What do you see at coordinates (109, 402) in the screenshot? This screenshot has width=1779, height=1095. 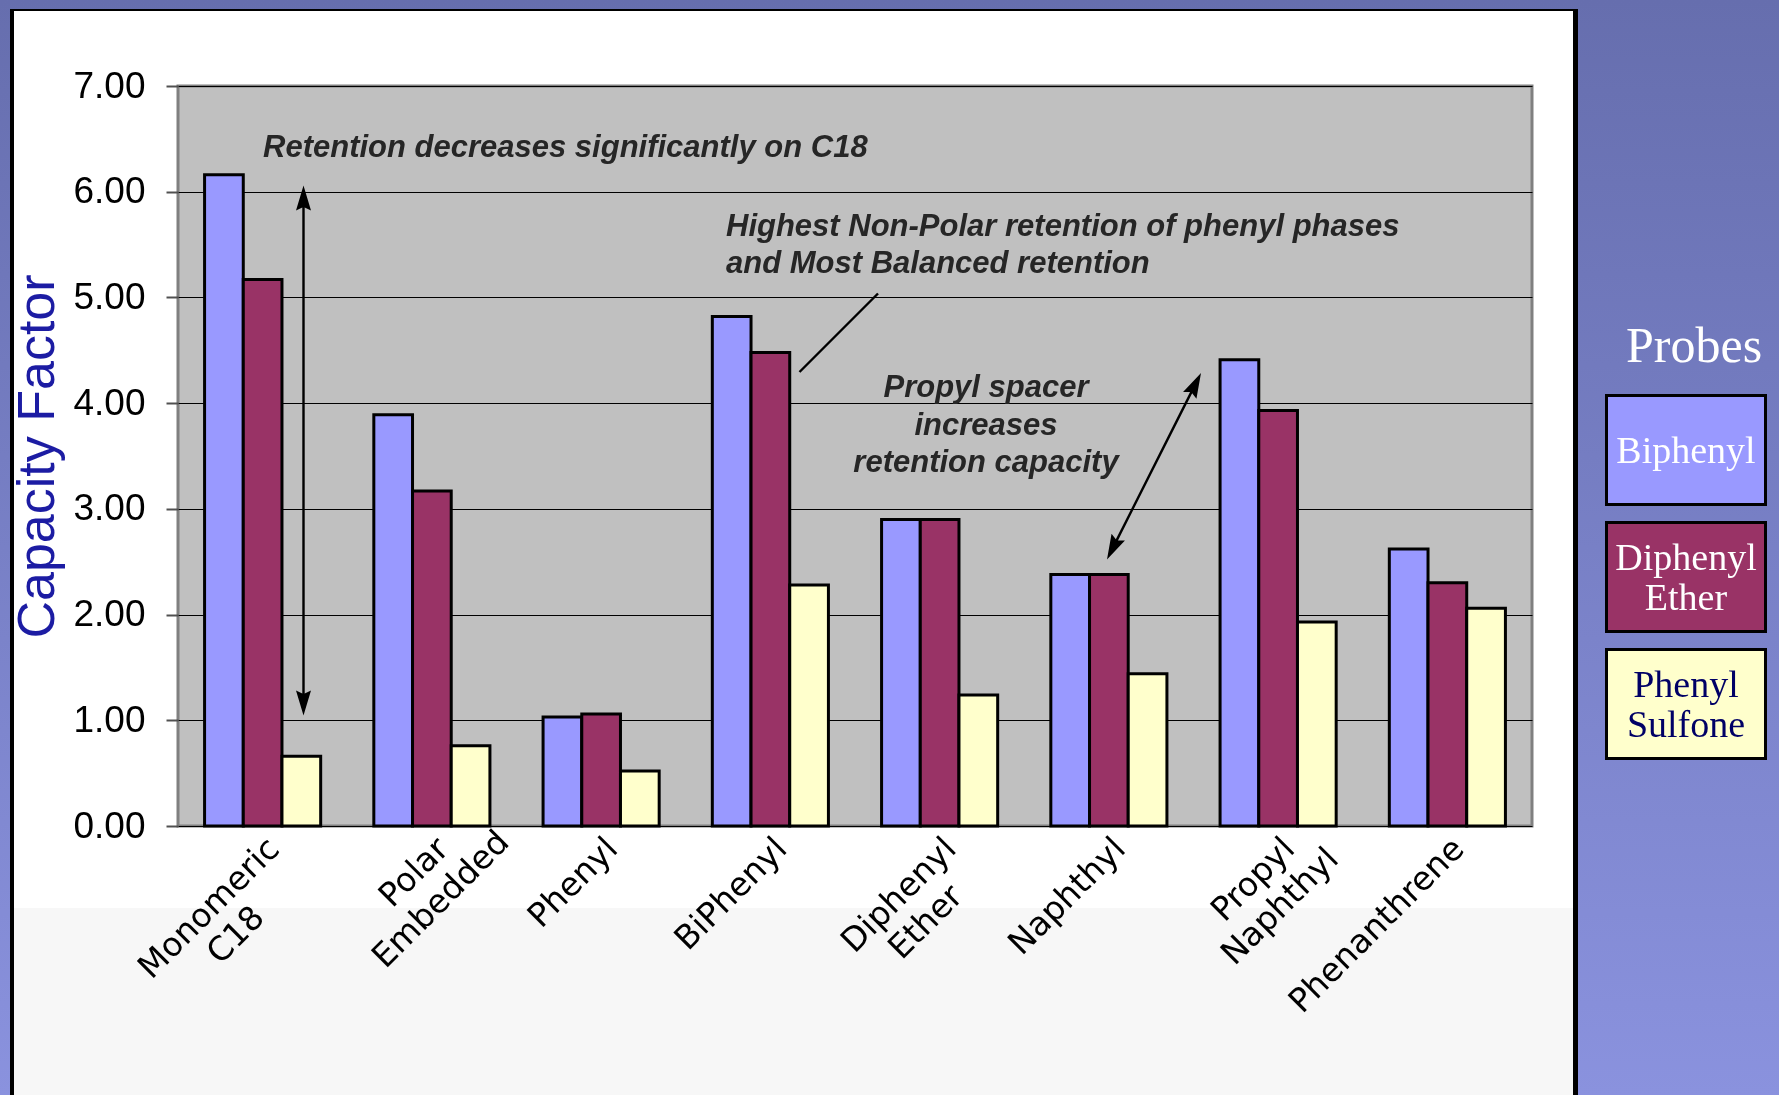 I see `y-tick-label: 4.00` at bounding box center [109, 402].